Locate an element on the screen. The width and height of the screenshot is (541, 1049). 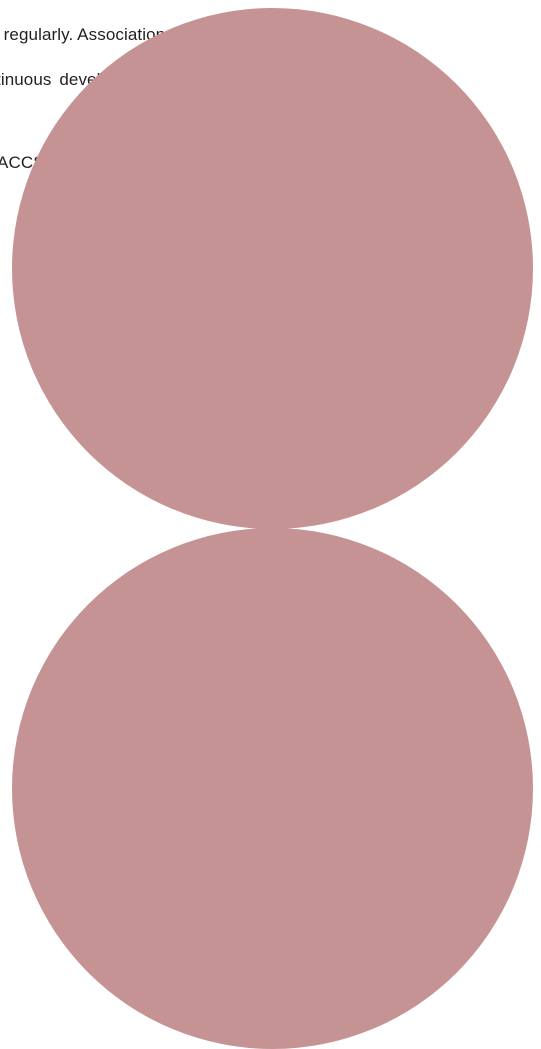
paragraph-line-1: t regularly. Association is located at coordinates (83, 34).